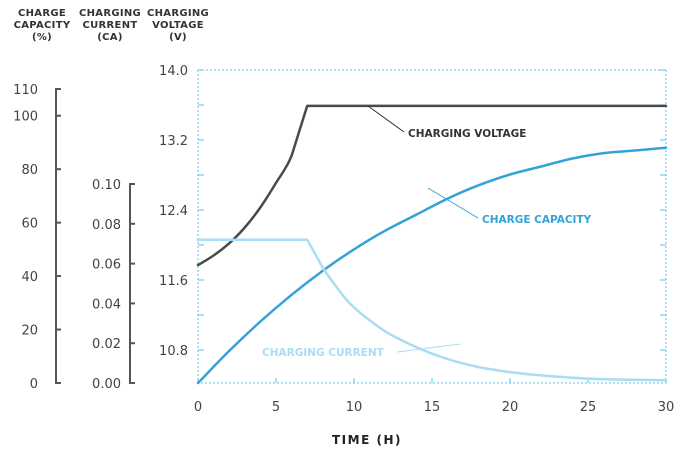 The image size is (695, 453). Describe the element at coordinates (323, 353) in the screenshot. I see `current-series-label: CHARGING CURRENT` at that location.